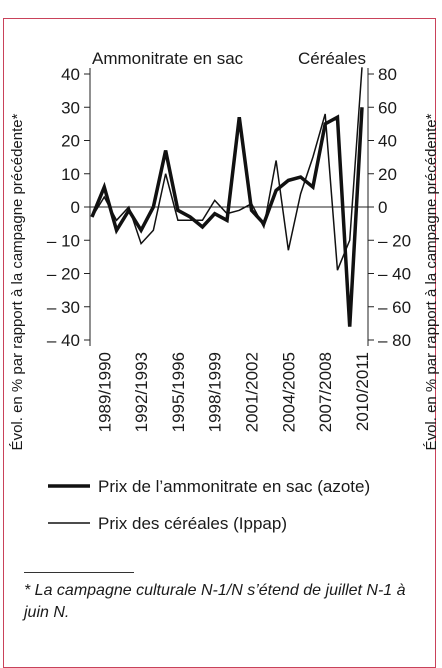 This screenshot has height=668, width=442. What do you see at coordinates (288, 392) in the screenshot?
I see `x-tick-label: 2004/2005` at bounding box center [288, 392].